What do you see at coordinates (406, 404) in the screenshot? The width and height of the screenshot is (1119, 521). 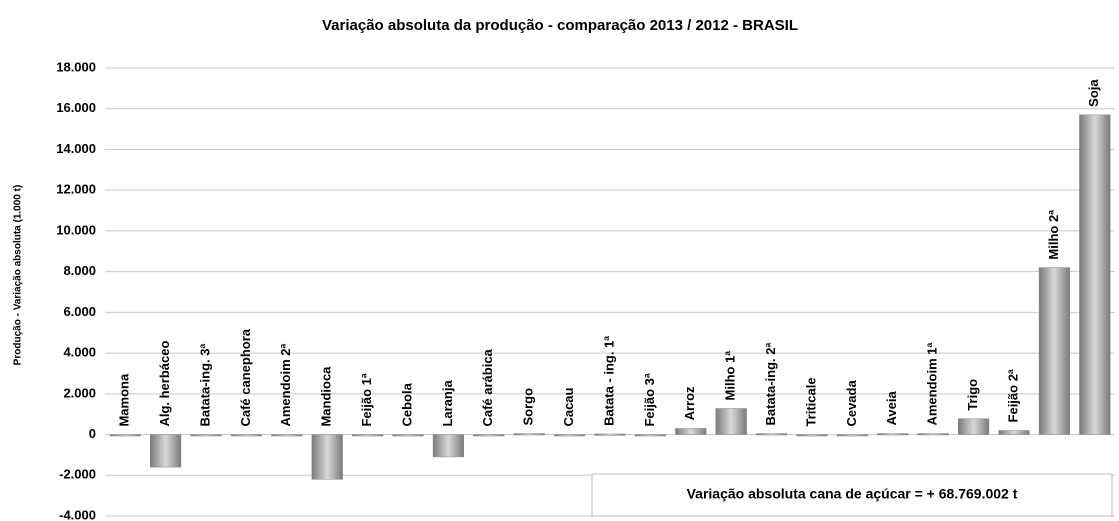 I see `category-label: Cebola` at bounding box center [406, 404].